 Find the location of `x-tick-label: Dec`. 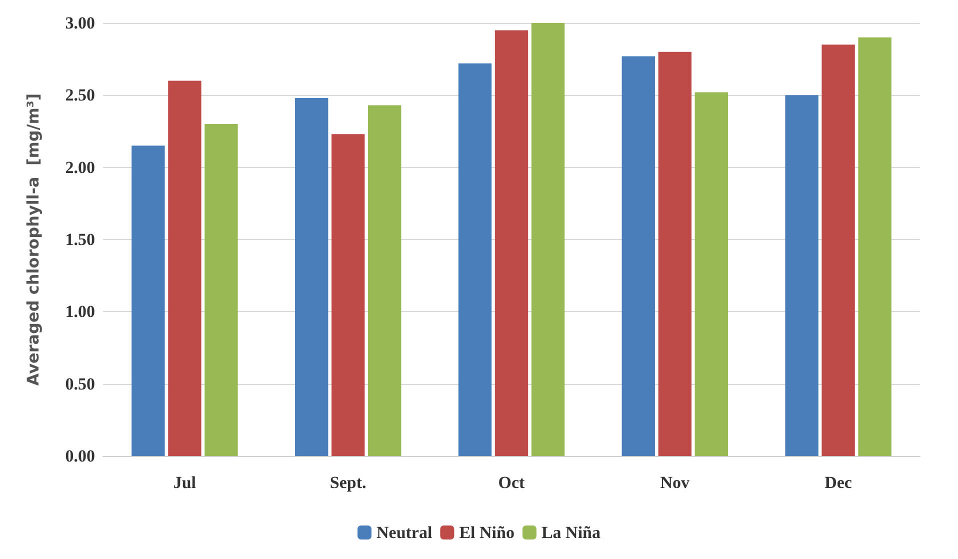

x-tick-label: Dec is located at coordinates (838, 482).